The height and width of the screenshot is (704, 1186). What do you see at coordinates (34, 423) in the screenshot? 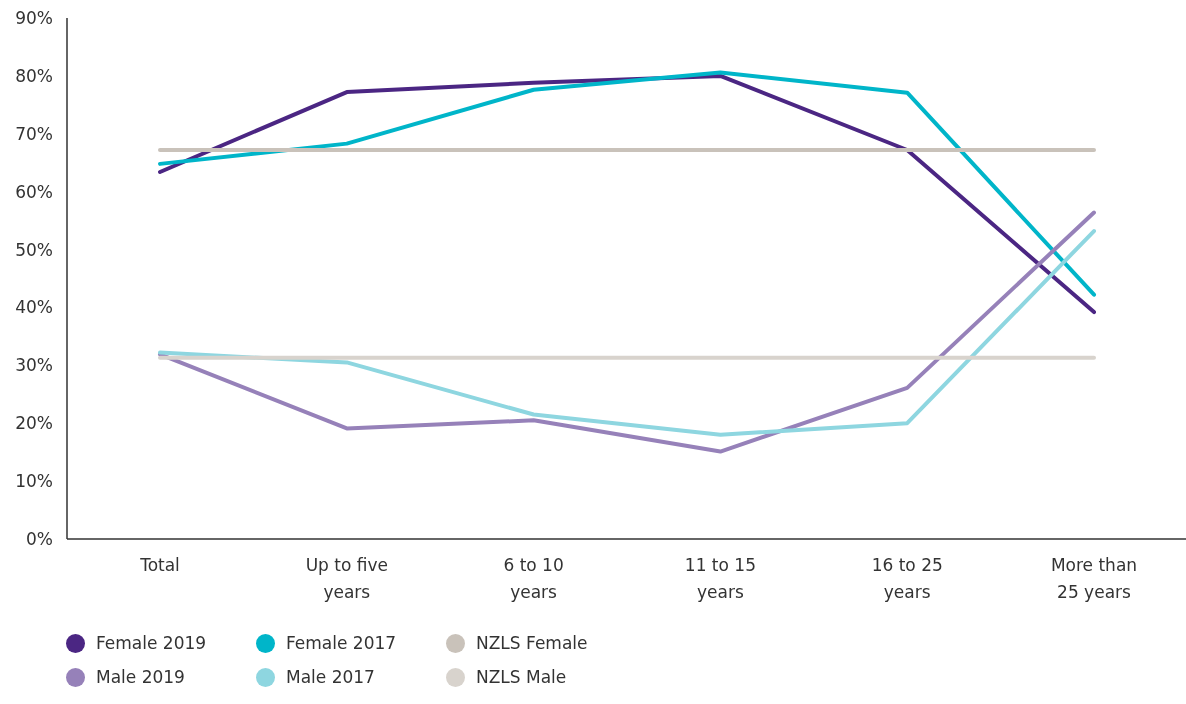
I see `y-tick-label: 20%` at bounding box center [34, 423].